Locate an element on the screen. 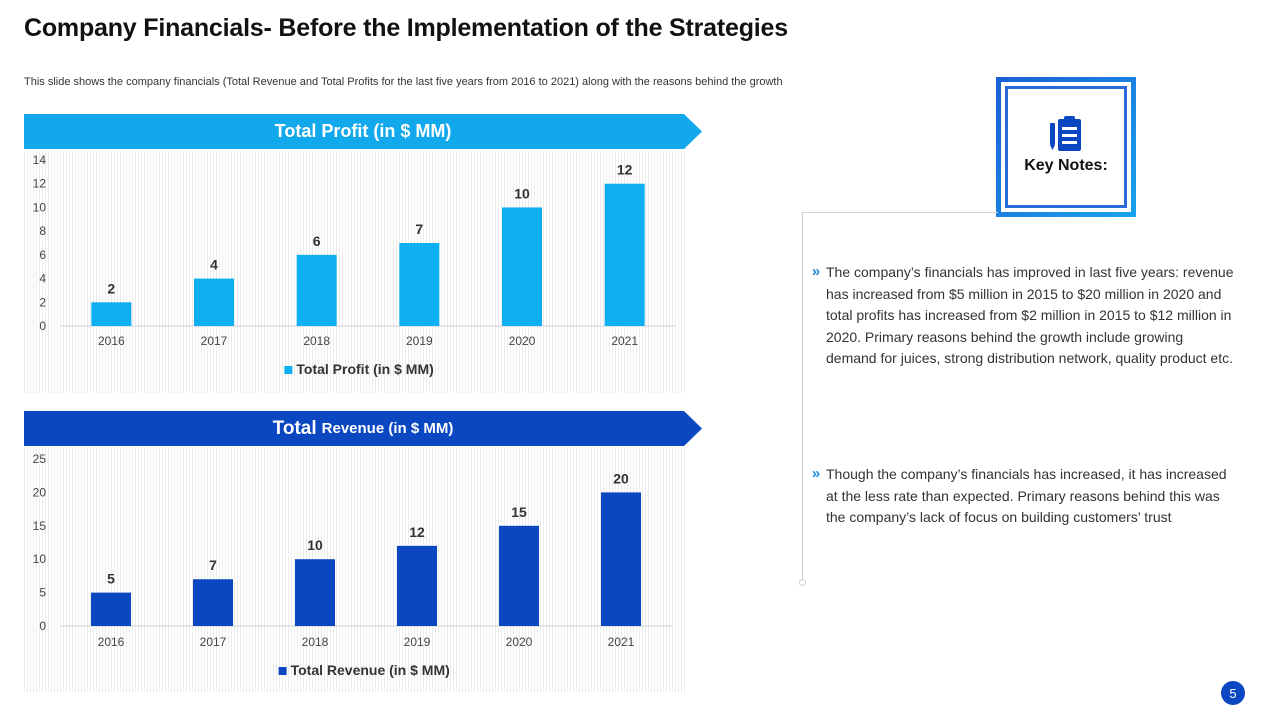  data-label: 4 is located at coordinates (214, 265).